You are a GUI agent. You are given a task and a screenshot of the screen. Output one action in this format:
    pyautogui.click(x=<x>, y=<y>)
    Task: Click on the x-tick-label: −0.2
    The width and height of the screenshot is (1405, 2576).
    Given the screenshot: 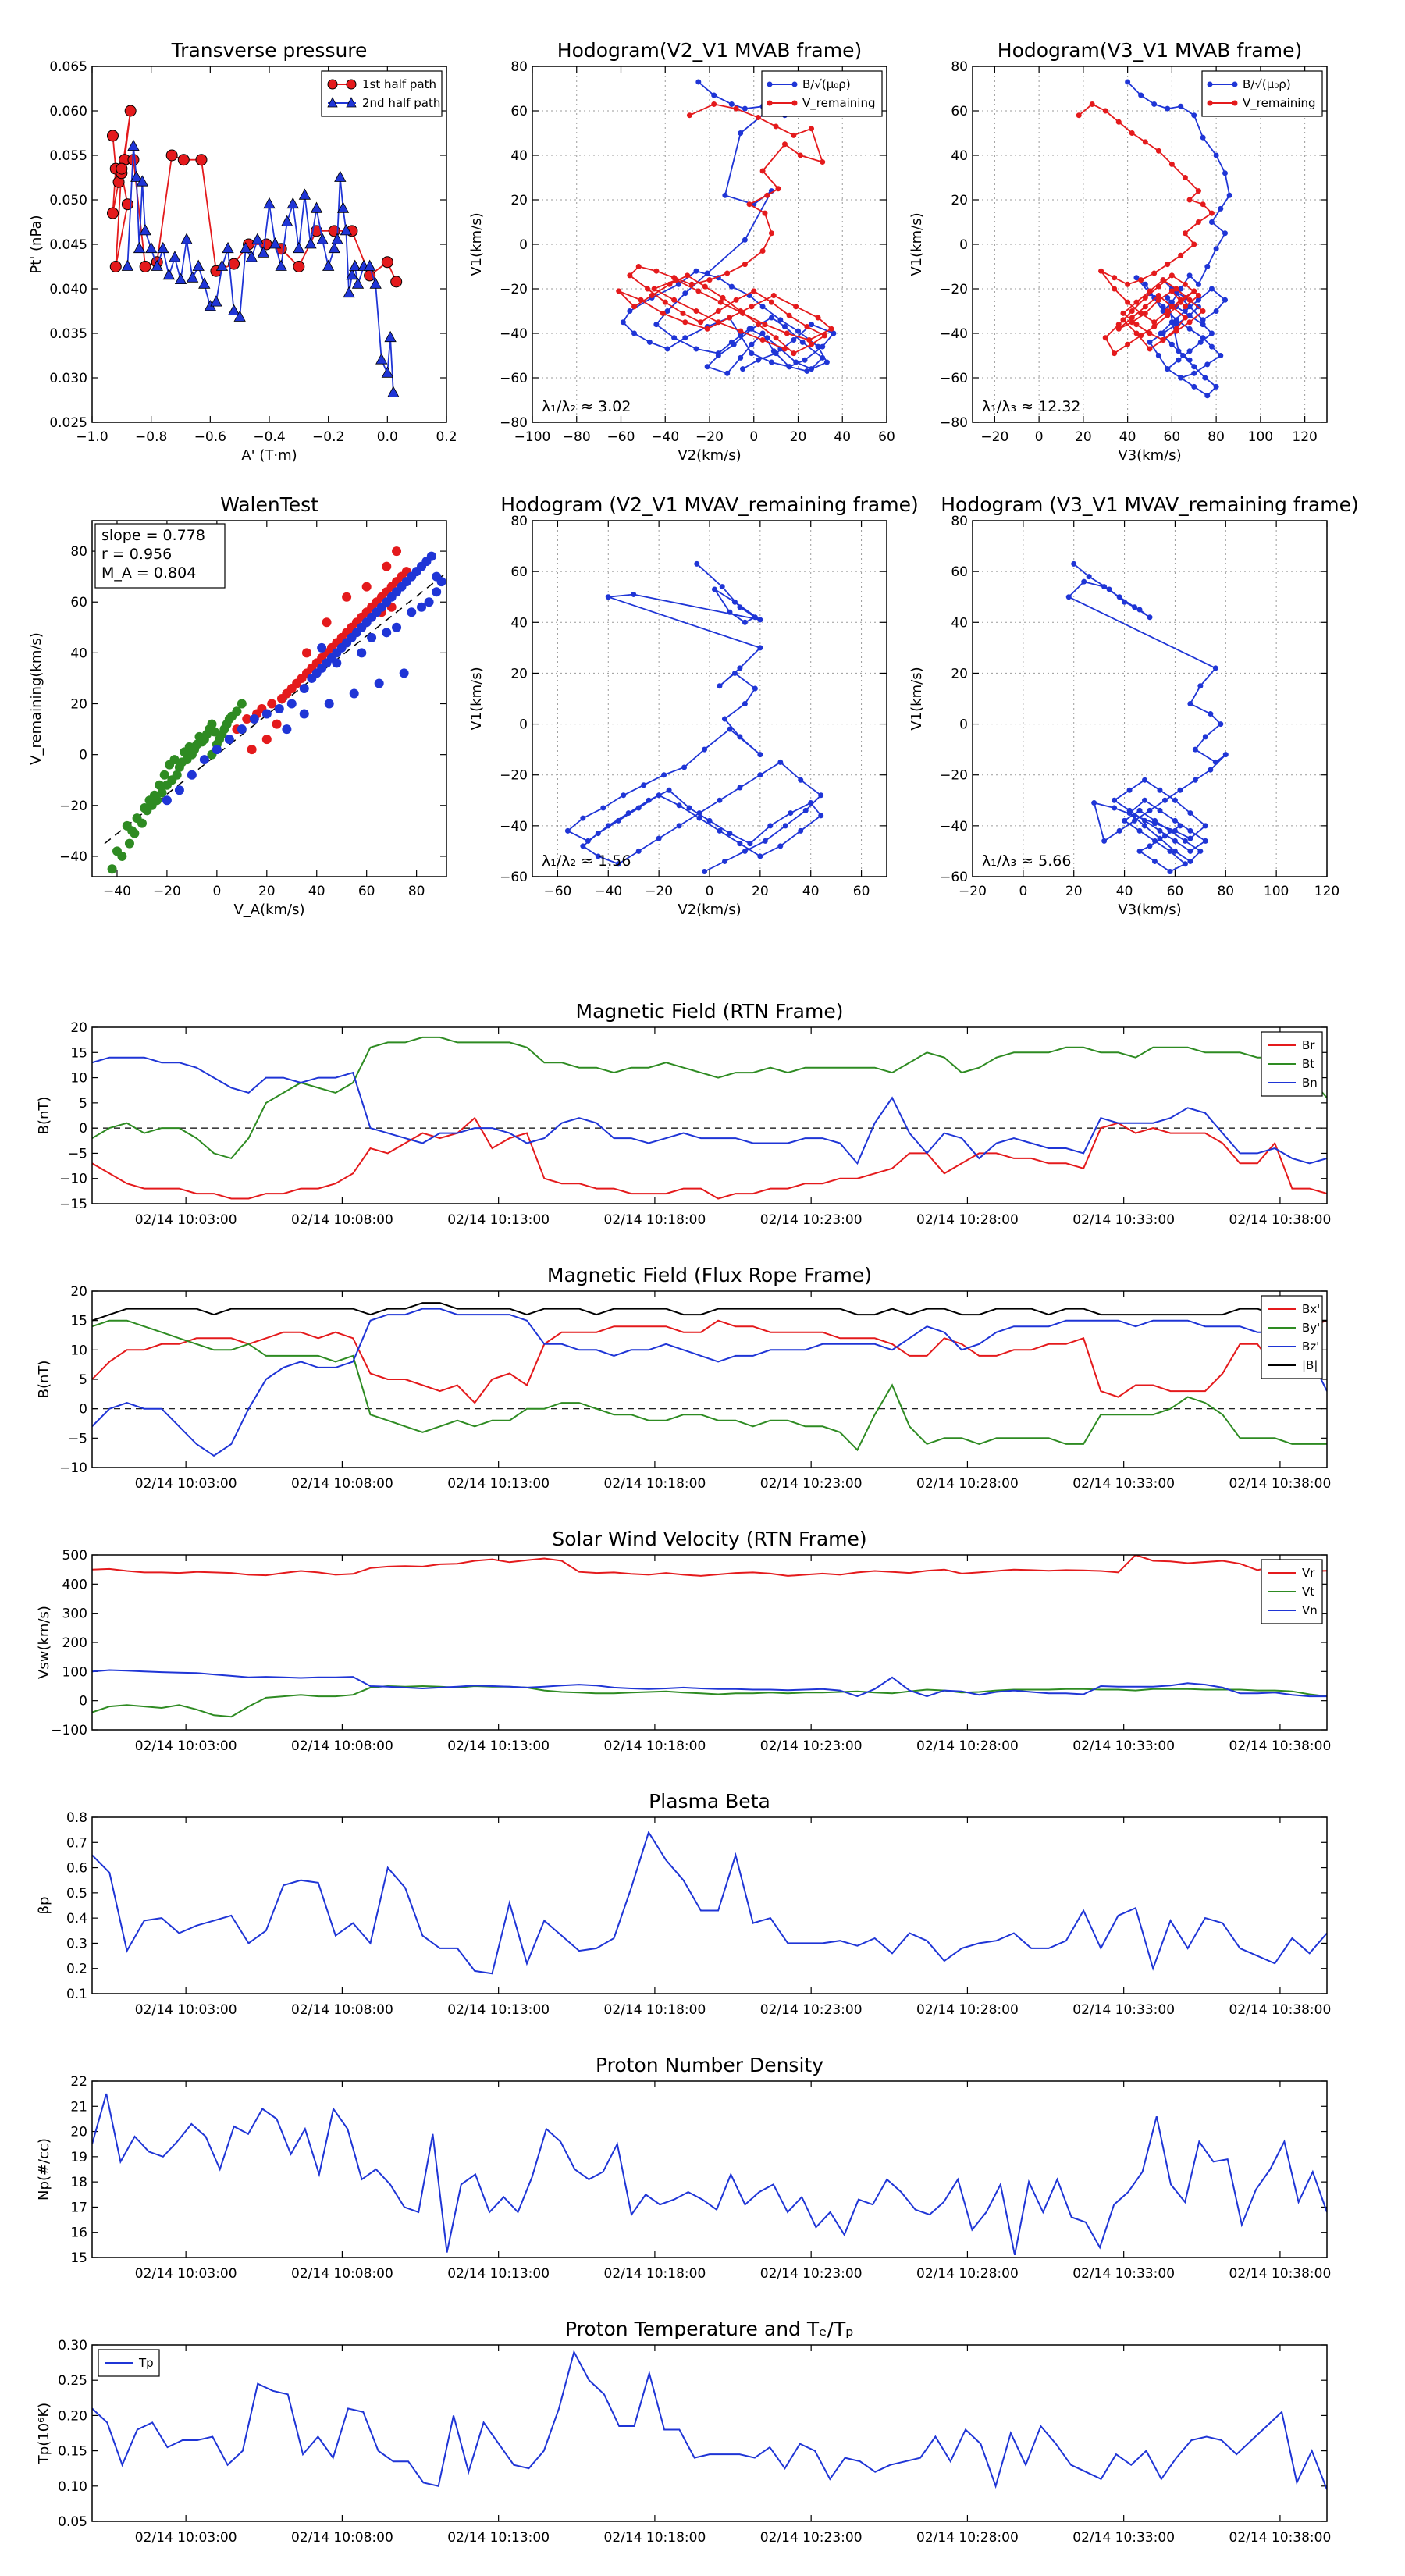 What is the action you would take?
    pyautogui.click(x=328, y=437)
    